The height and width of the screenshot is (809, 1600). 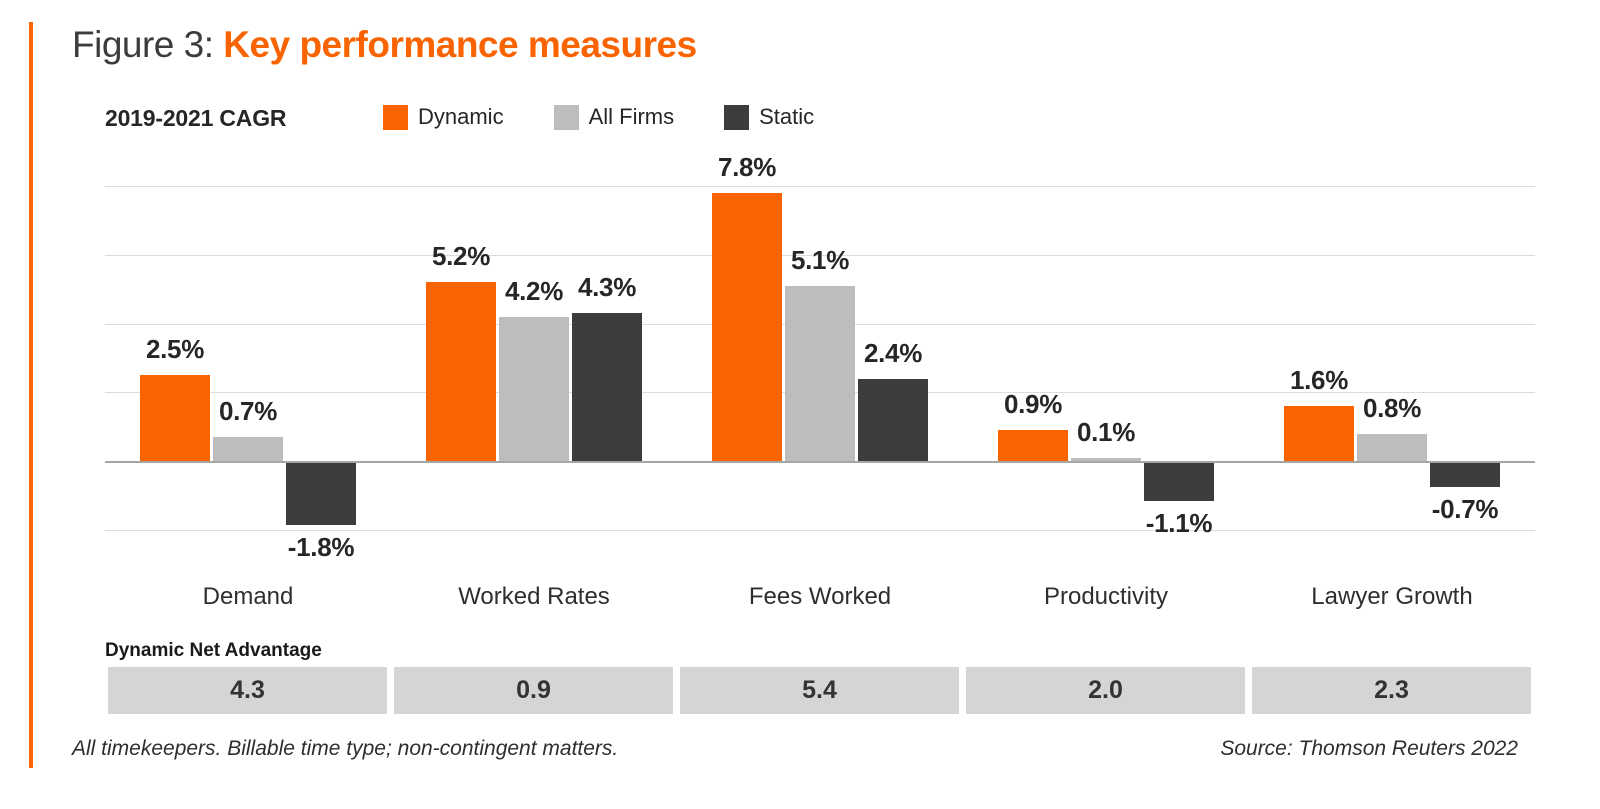 I want to click on bar-dynamic-demand, so click(x=175, y=418).